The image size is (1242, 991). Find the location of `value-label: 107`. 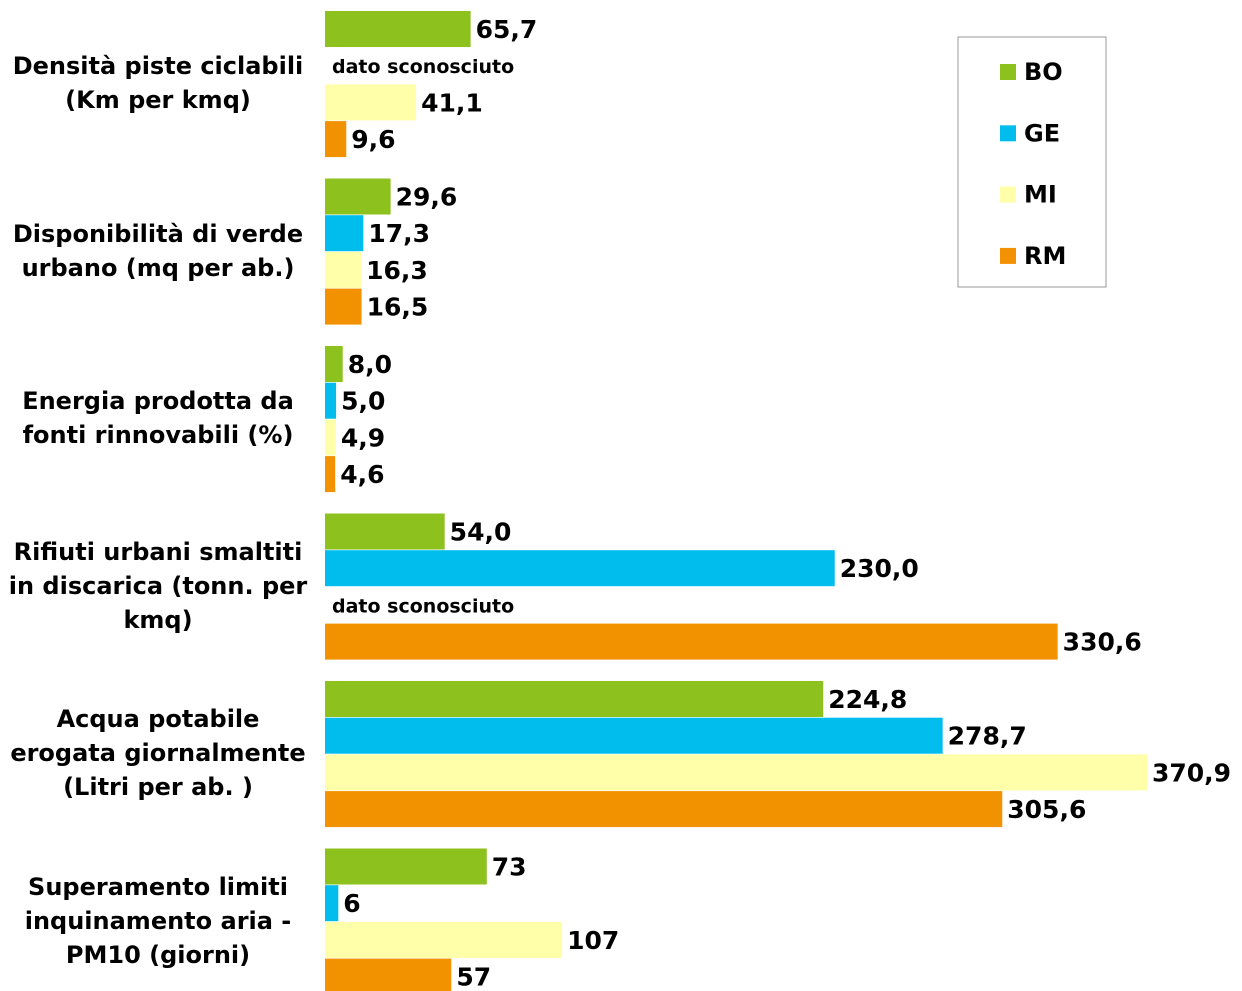

value-label: 107 is located at coordinates (593, 940).